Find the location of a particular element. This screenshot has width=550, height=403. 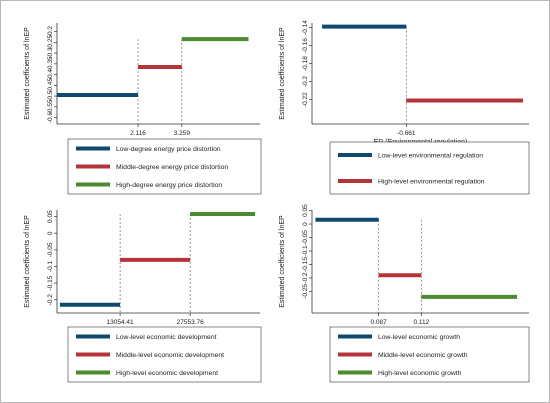

x-tick-label: 0.112 is located at coordinates (421, 322).